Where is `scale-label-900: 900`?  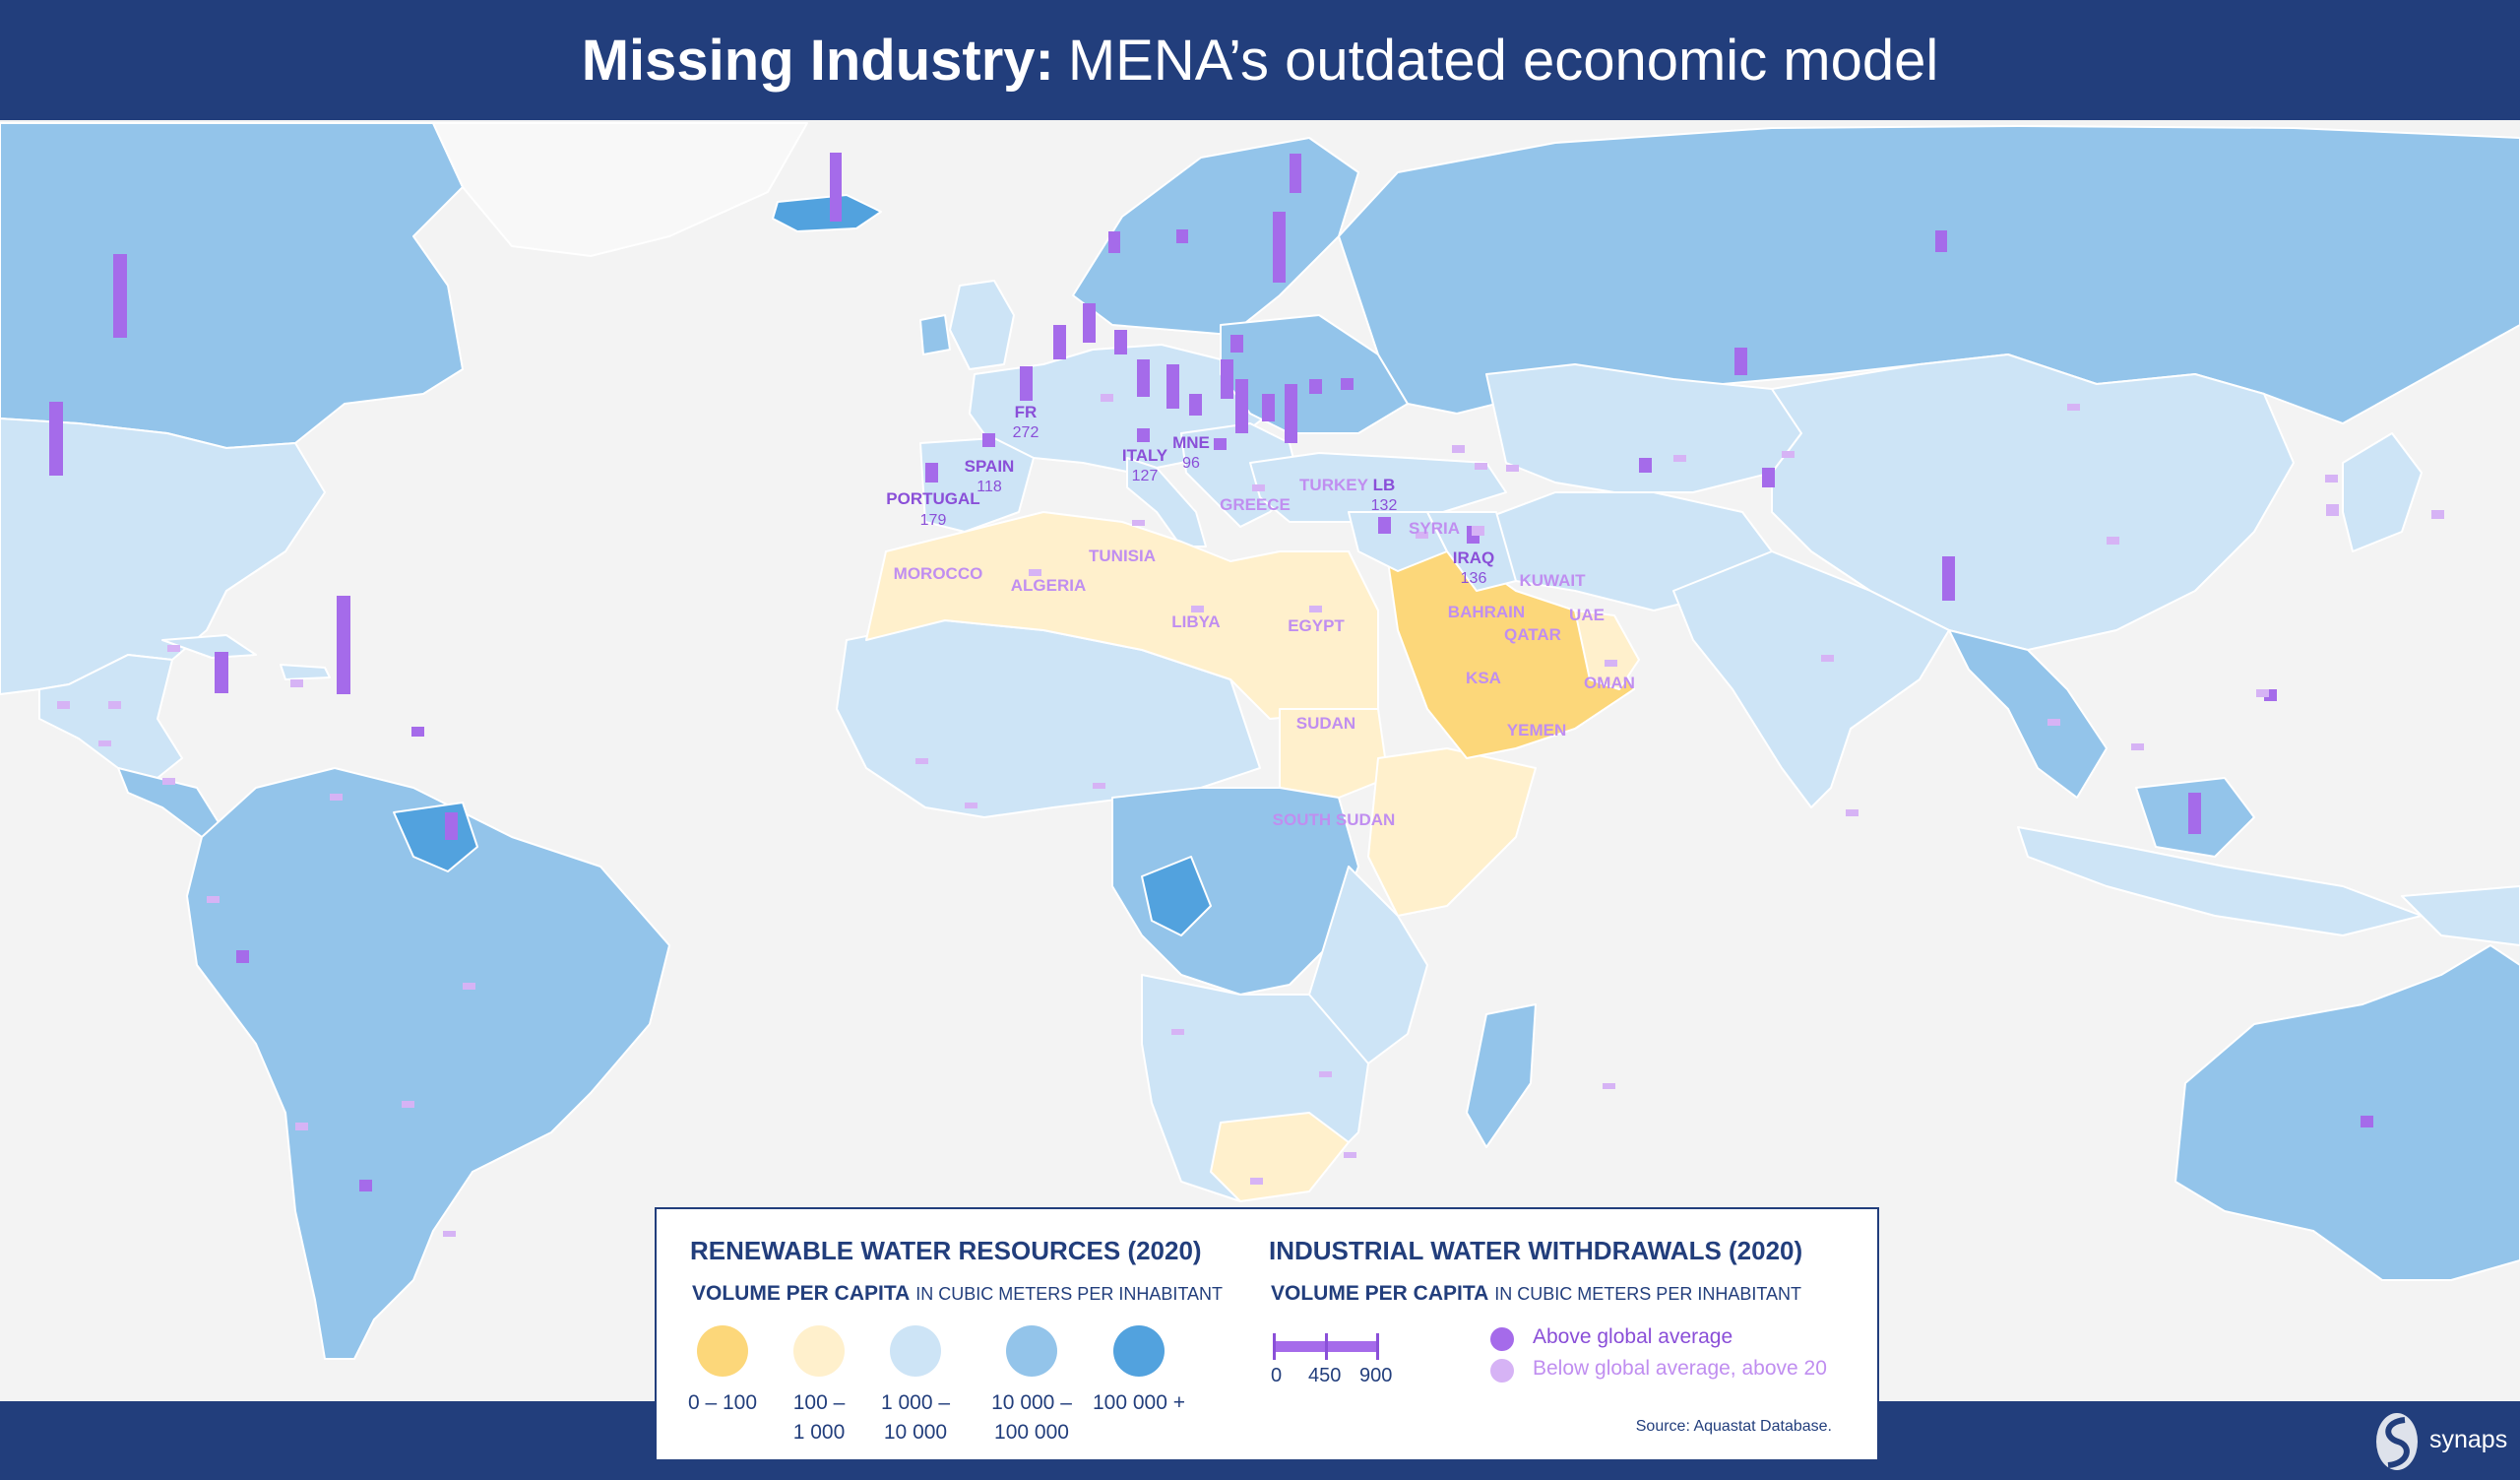 scale-label-900: 900 is located at coordinates (1376, 1375).